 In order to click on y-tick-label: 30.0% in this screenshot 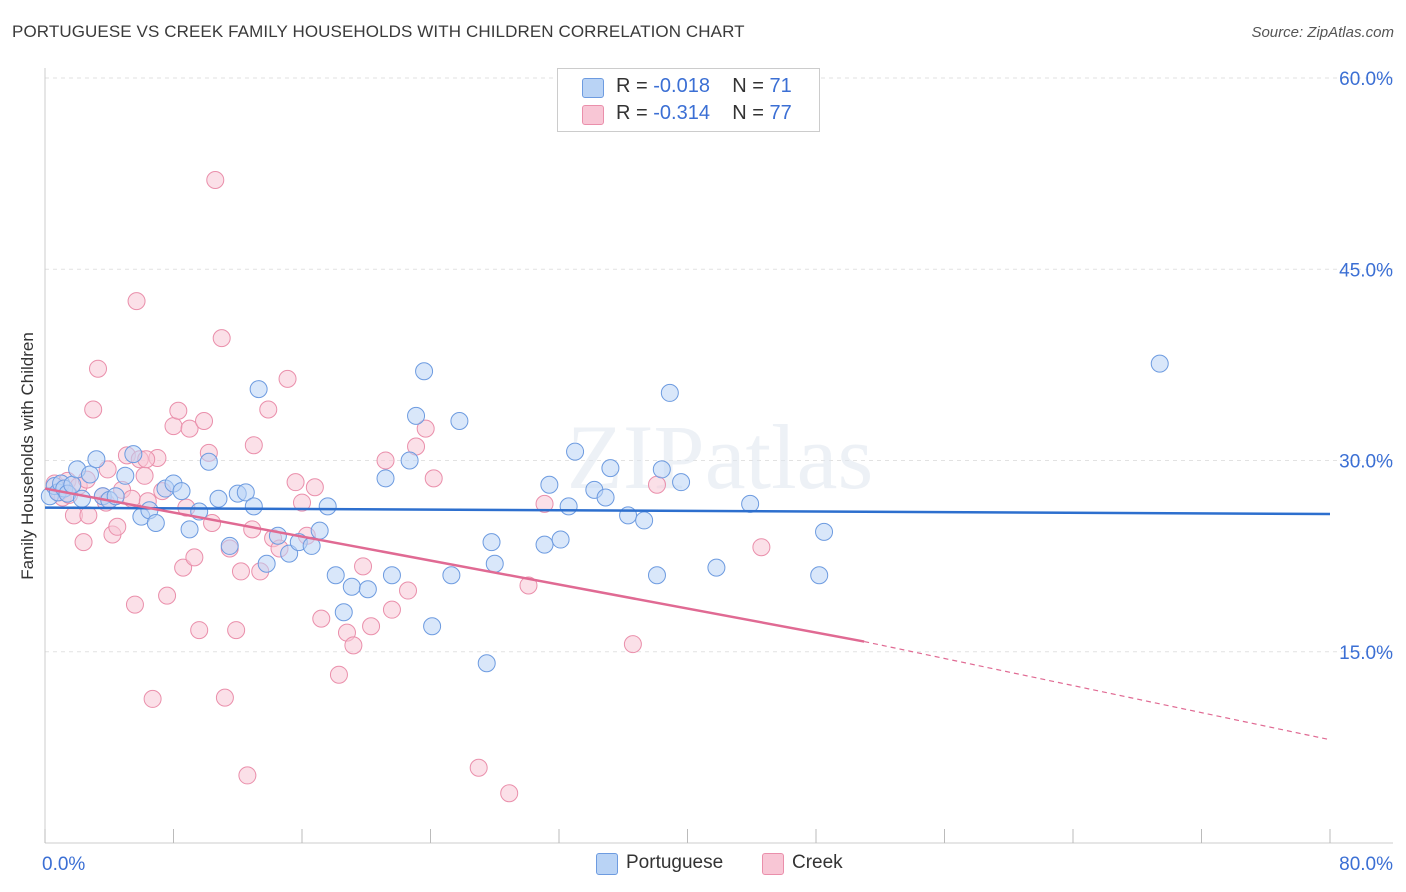, I will do `click(1366, 462)`.